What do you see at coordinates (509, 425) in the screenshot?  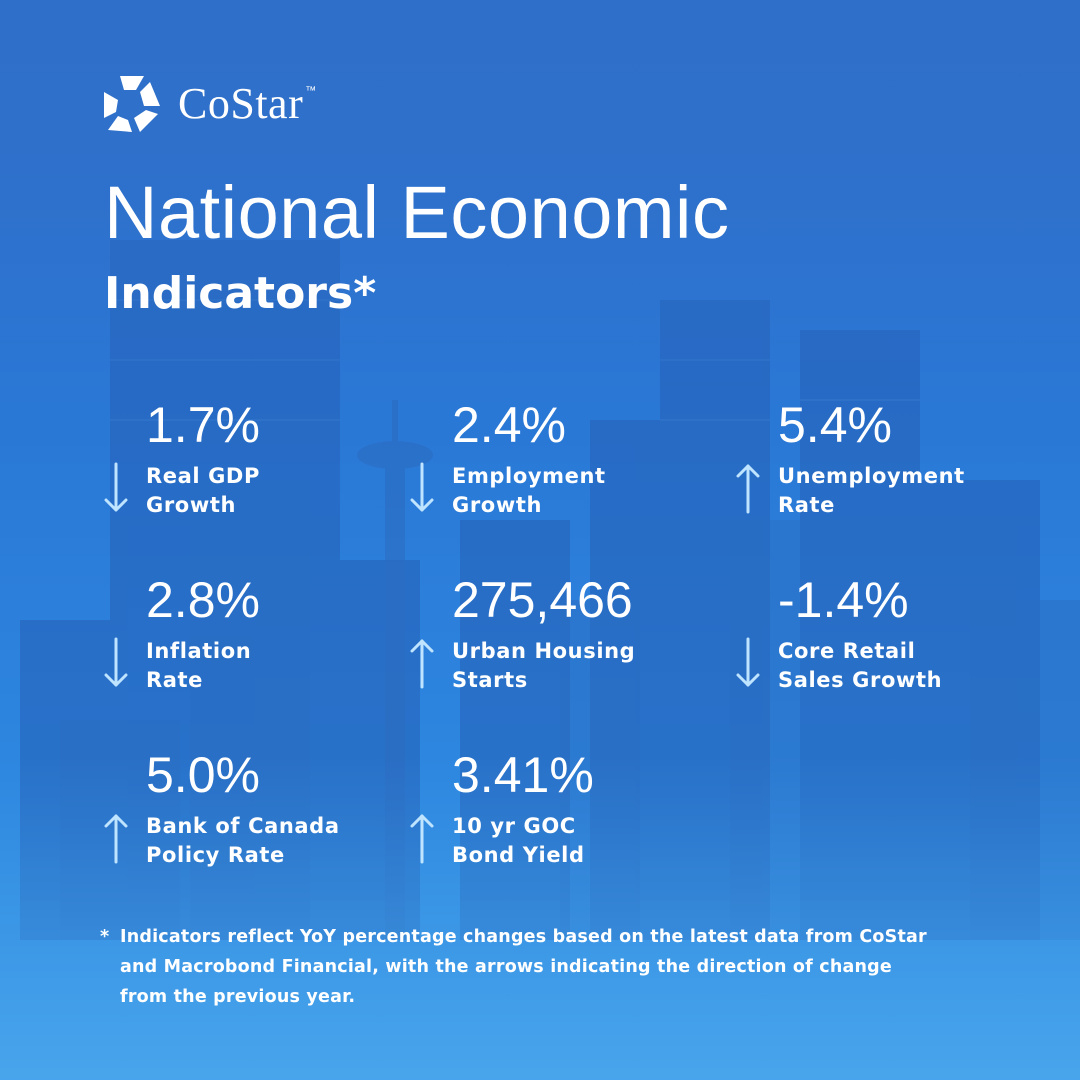 I see `indicator-value: 2.4%` at bounding box center [509, 425].